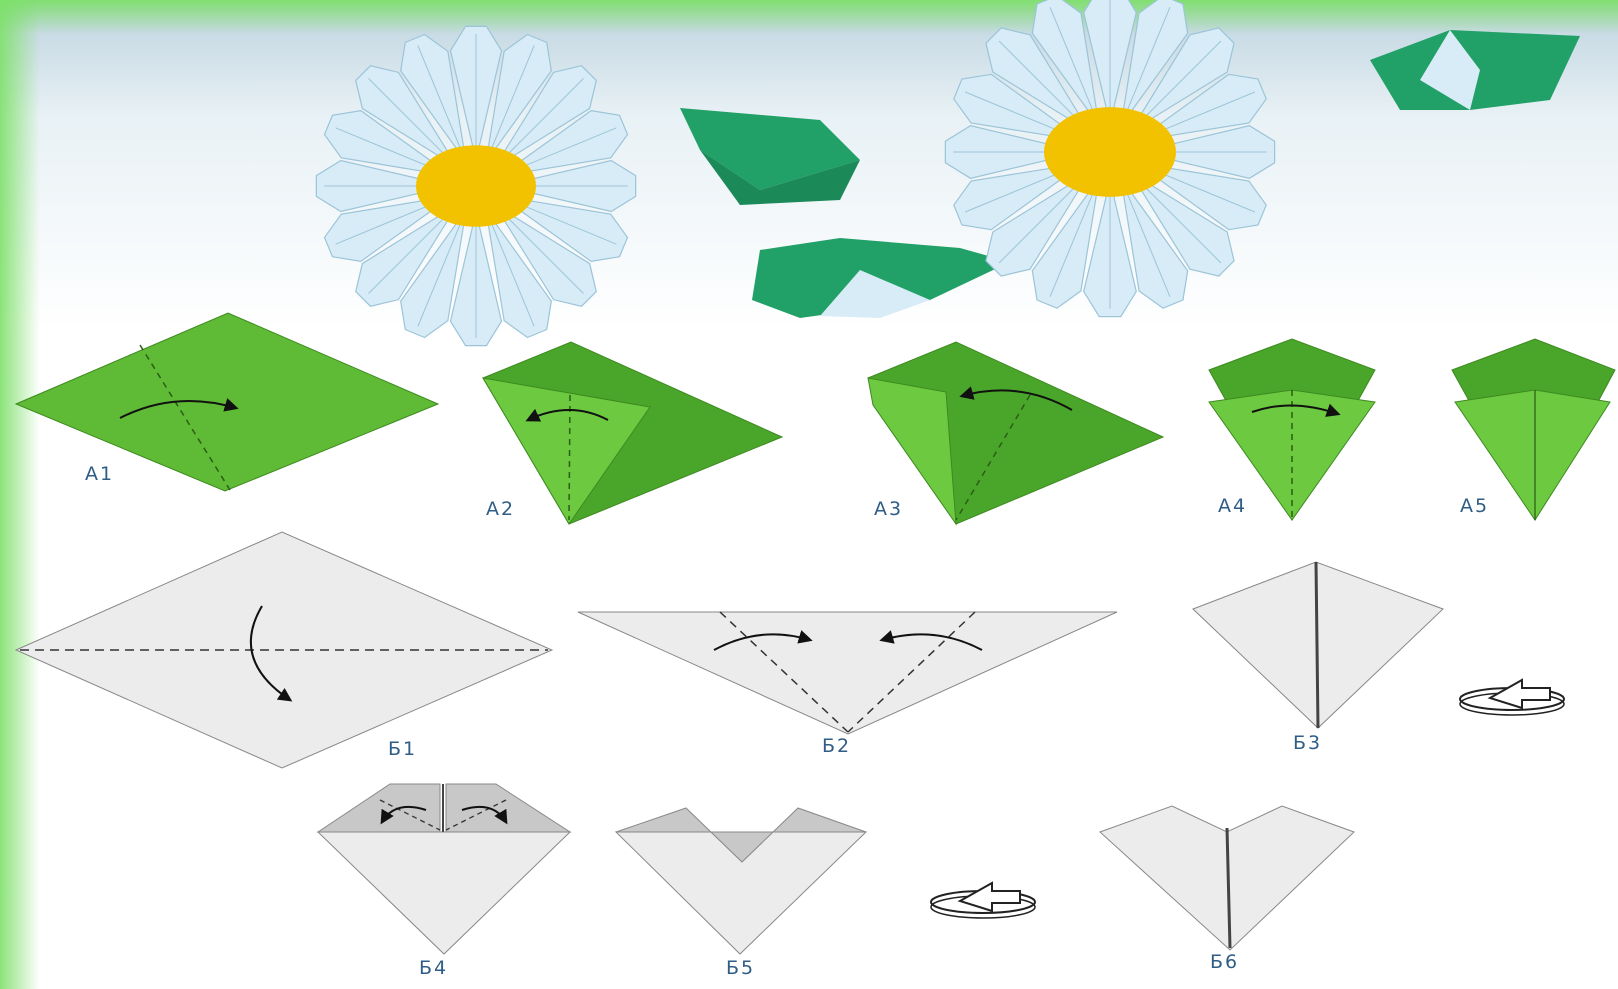 Image resolution: width=1618 pixels, height=989 pixels. I want to click on step-a3, so click(1016, 433).